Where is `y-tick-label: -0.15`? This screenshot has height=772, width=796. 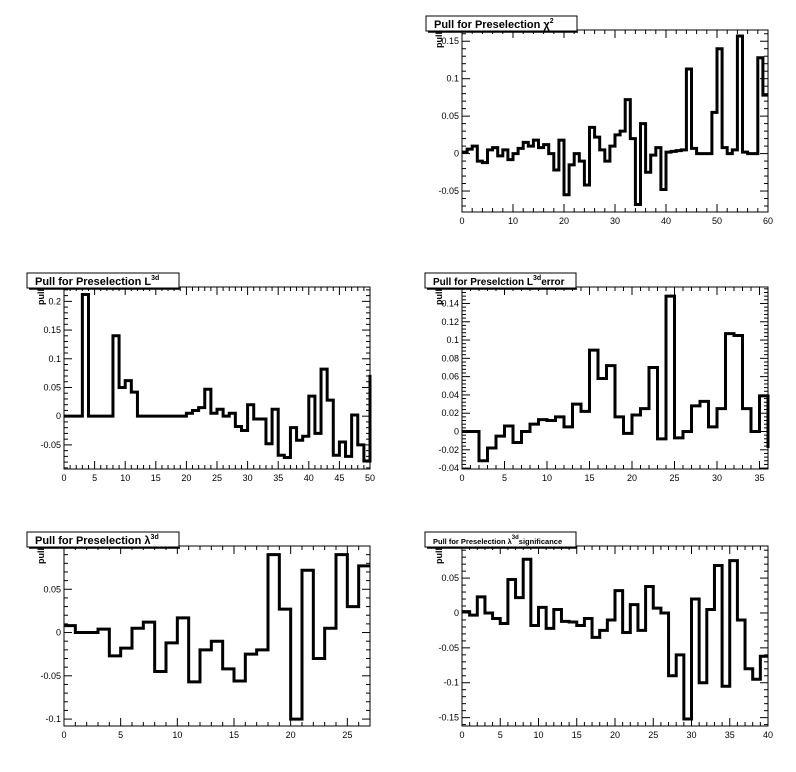 y-tick-label: -0.15 is located at coordinates (448, 718).